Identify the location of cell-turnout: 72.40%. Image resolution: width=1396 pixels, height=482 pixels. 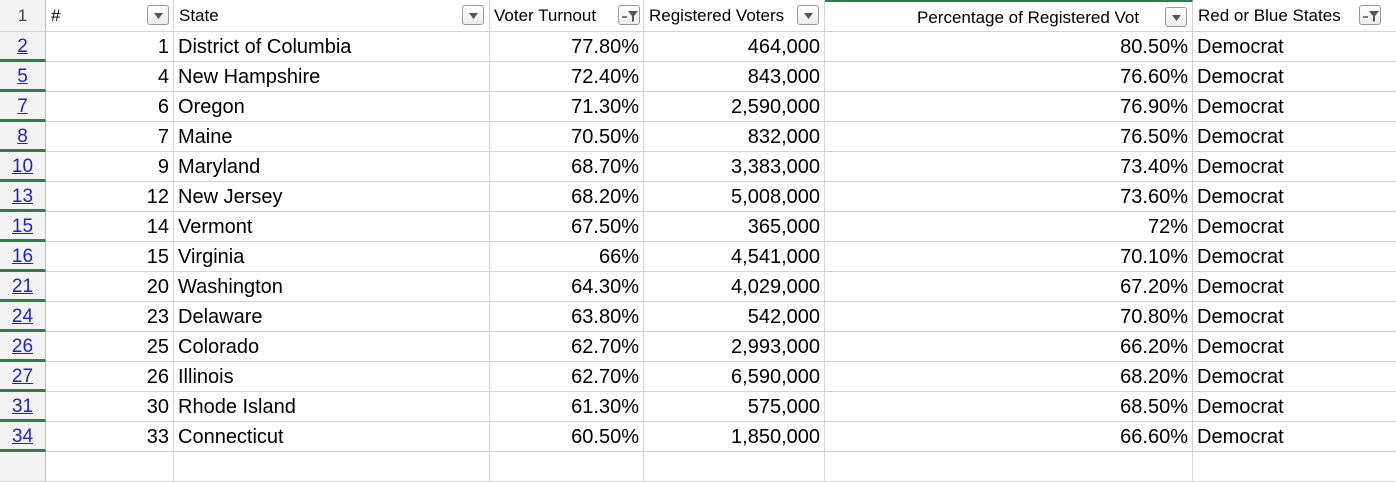
(567, 77).